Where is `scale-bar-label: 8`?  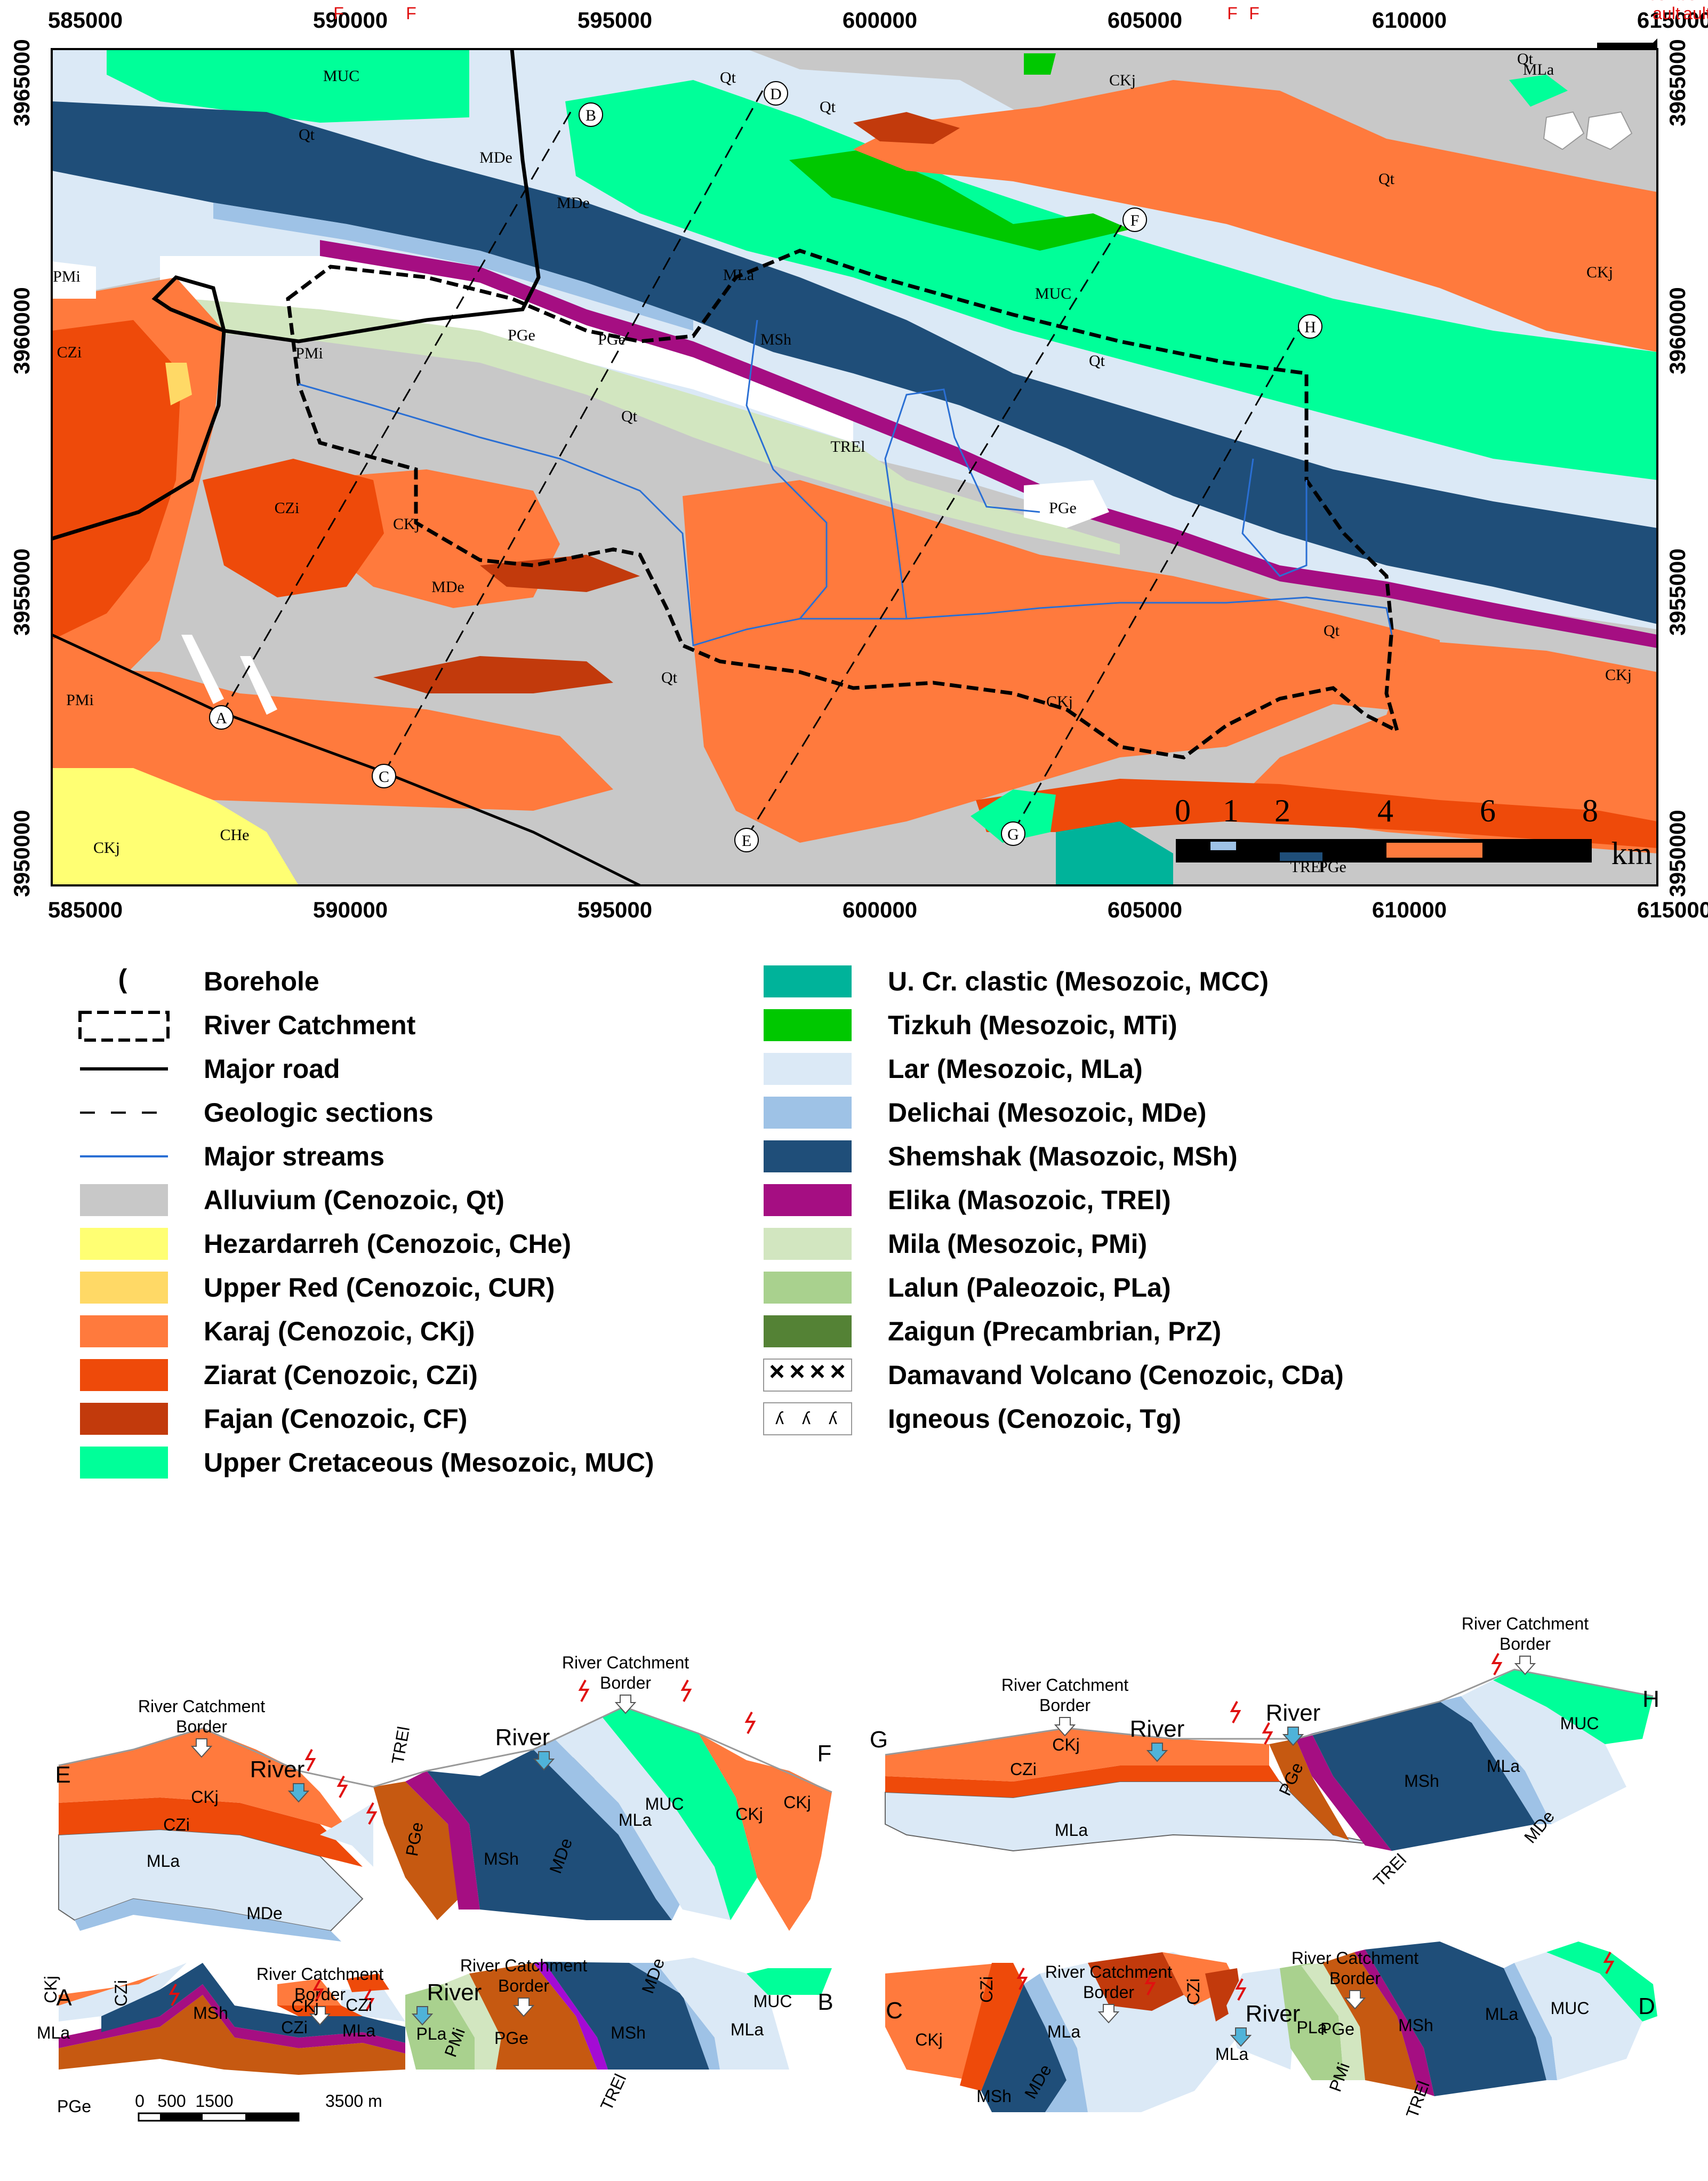
scale-bar-label: 8 is located at coordinates (1590, 810).